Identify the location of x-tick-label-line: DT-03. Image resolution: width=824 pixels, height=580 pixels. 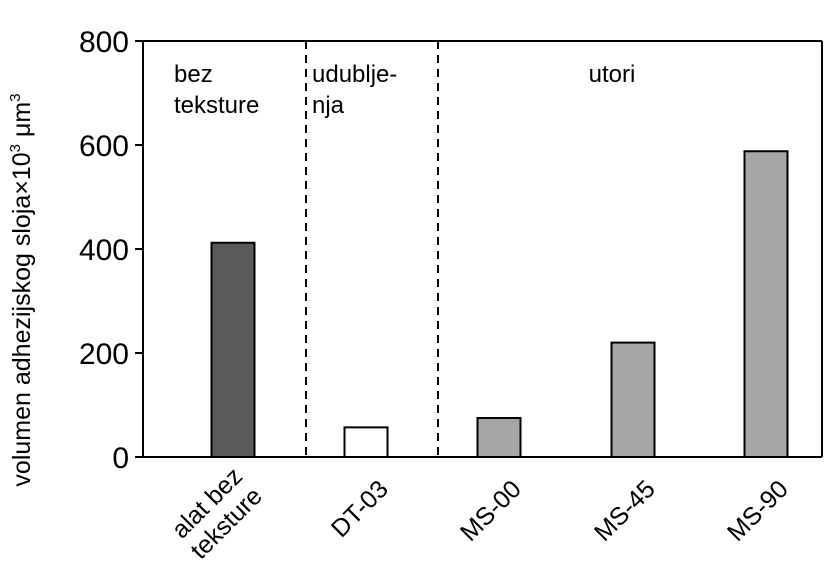
(360, 509).